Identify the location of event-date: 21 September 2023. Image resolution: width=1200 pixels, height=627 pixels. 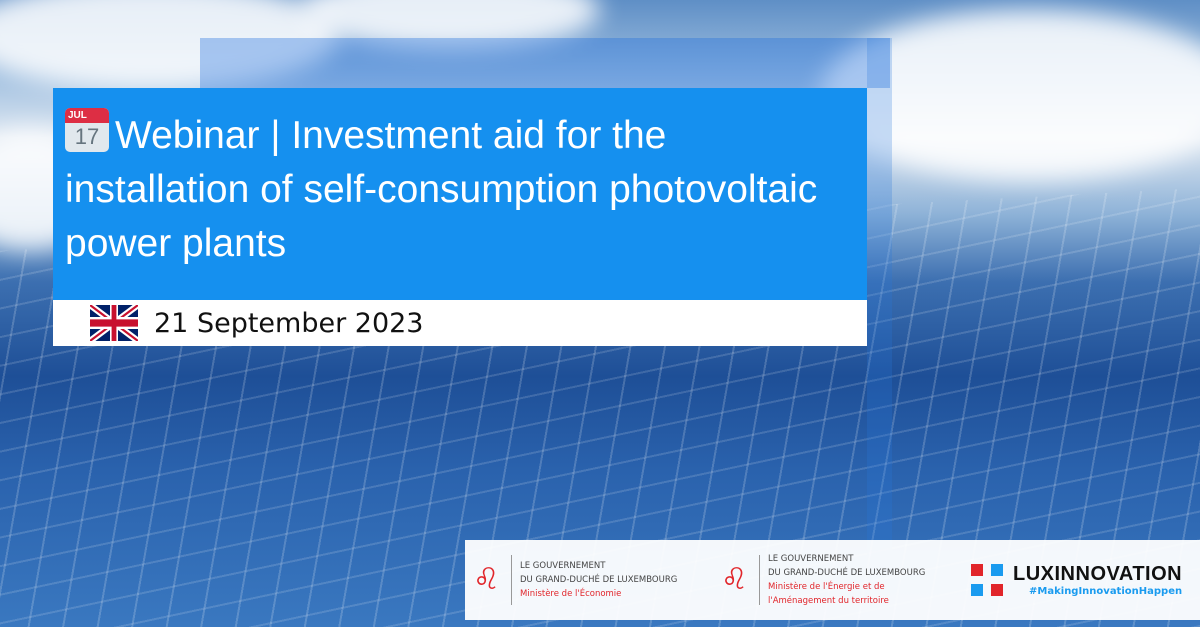
(289, 323).